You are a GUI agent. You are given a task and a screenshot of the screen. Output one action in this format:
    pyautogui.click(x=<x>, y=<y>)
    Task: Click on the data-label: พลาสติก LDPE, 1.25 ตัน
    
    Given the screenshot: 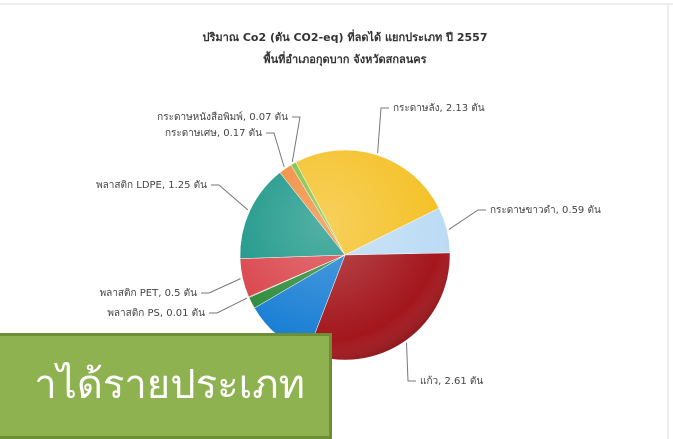 What is the action you would take?
    pyautogui.click(x=151, y=185)
    